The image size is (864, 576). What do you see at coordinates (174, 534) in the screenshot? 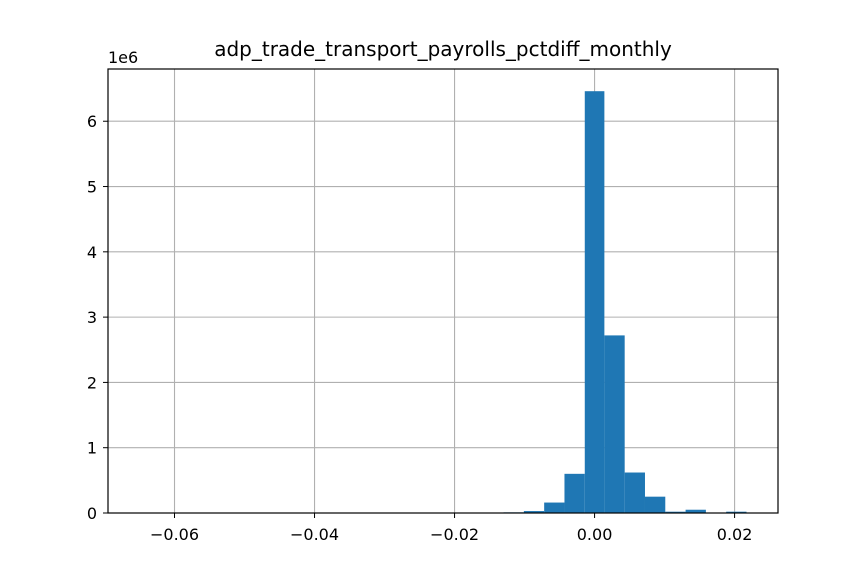
I see `x-tick-label: −0.06` at bounding box center [174, 534].